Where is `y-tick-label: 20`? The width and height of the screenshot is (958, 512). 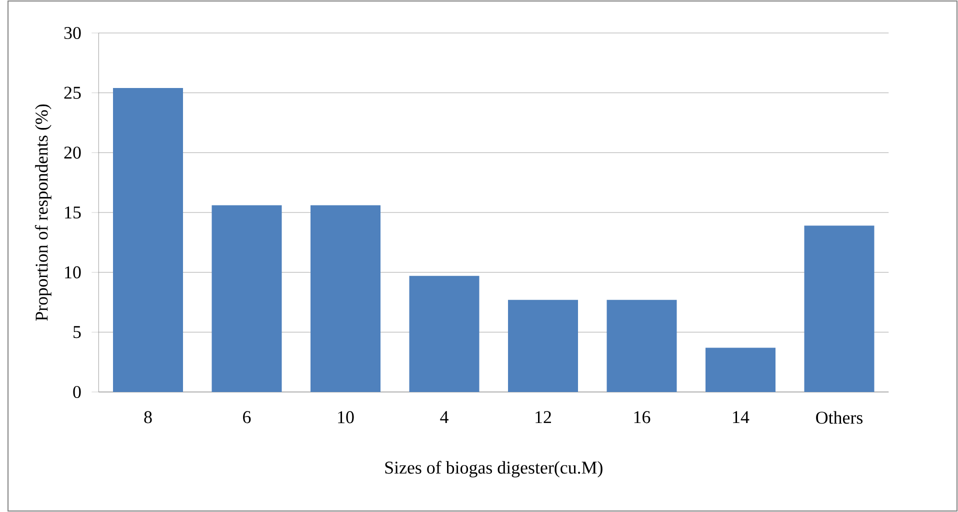
y-tick-label: 20 is located at coordinates (72, 152).